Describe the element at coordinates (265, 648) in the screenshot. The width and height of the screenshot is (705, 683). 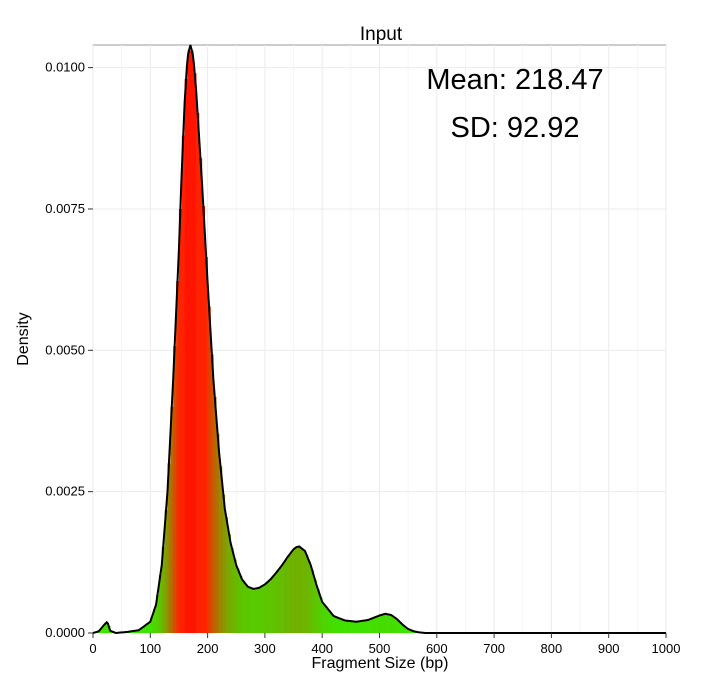
I see `x-tick-label: 300` at that location.